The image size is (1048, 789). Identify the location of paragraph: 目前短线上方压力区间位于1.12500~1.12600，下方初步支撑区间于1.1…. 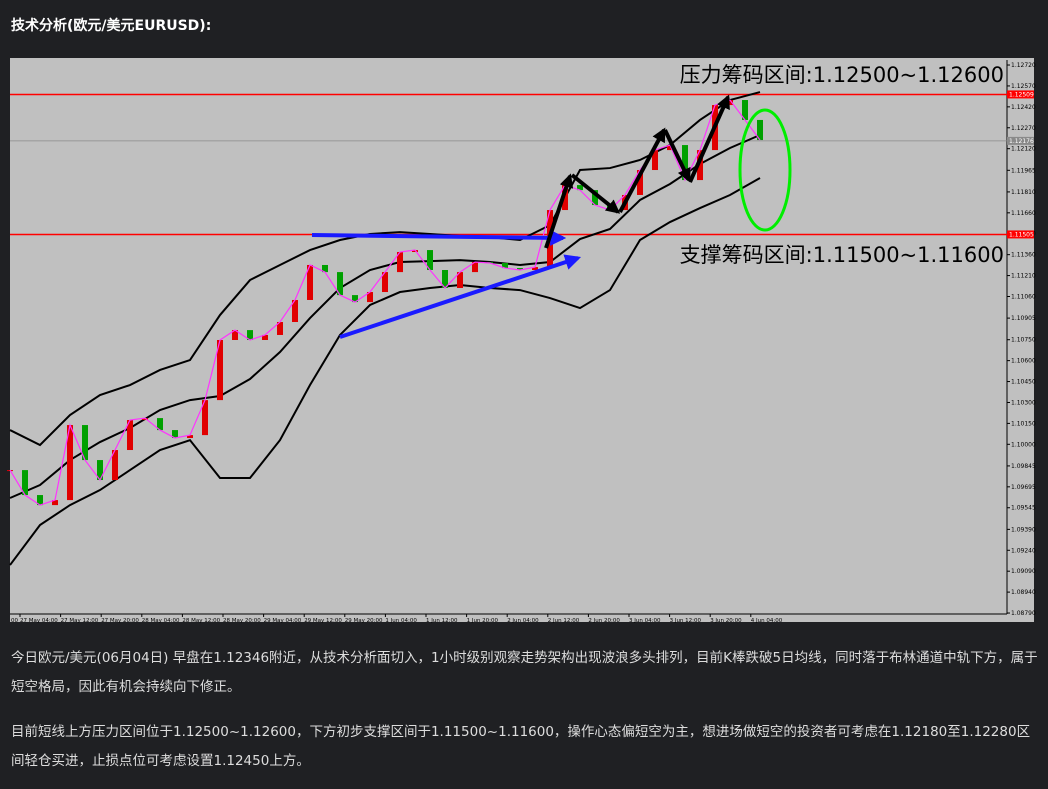
(521, 746).